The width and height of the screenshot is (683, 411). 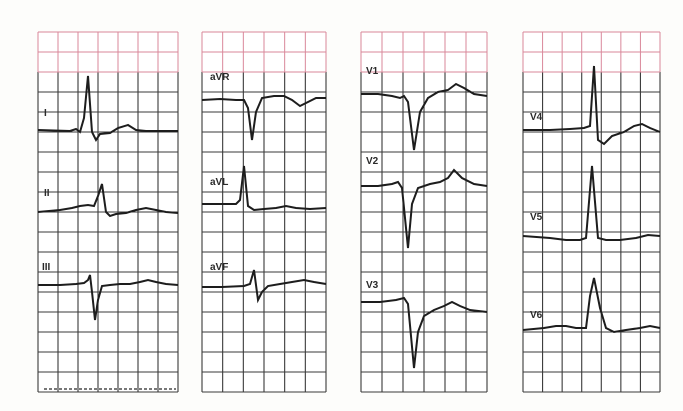 What do you see at coordinates (536, 117) in the screenshot?
I see `lead-label-v4: V4` at bounding box center [536, 117].